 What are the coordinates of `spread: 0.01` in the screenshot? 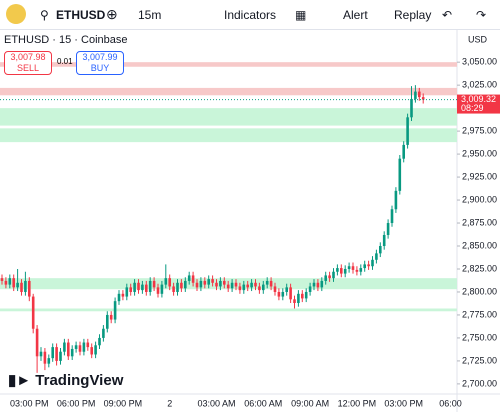 It's located at (65, 61).